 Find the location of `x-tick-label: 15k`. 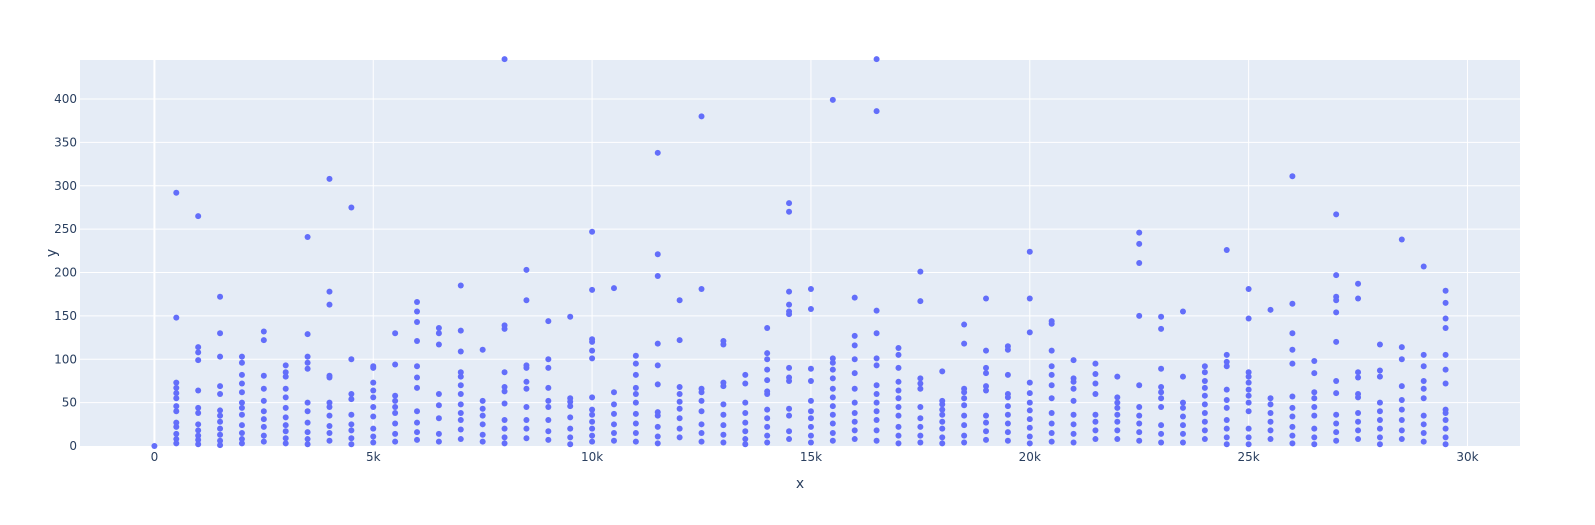

x-tick-label: 15k is located at coordinates (811, 457).